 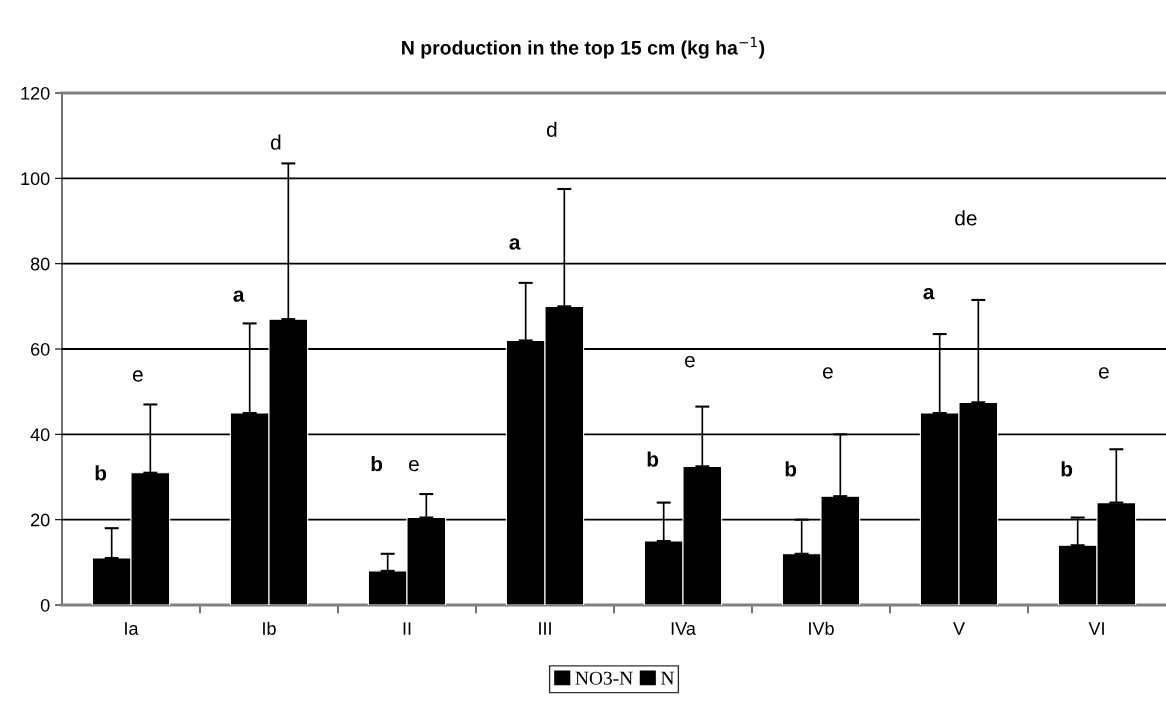 What do you see at coordinates (35, 93) in the screenshot?
I see `y-tick-label: 120` at bounding box center [35, 93].